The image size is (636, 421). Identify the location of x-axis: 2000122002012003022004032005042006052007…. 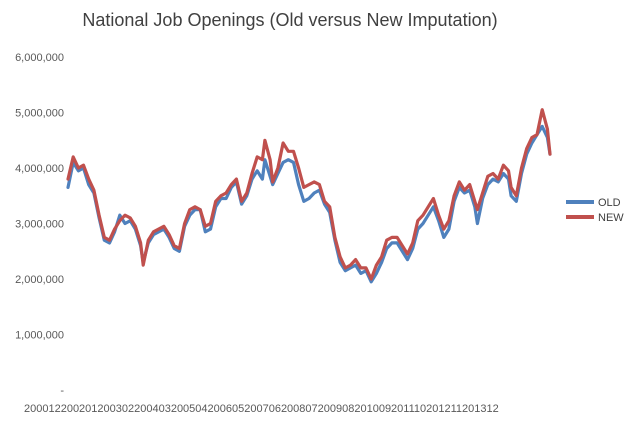
(261, 409).